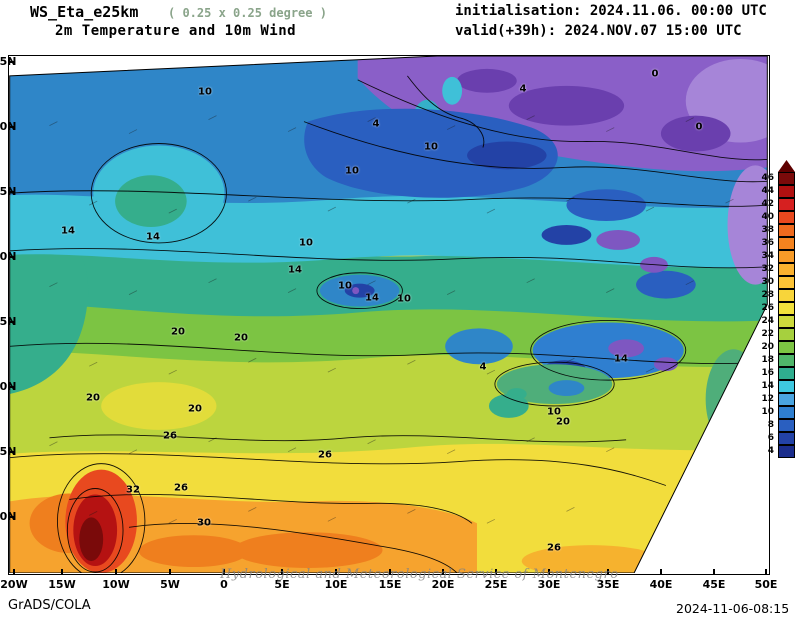  I want to click on lon-label: 30E, so click(549, 584).